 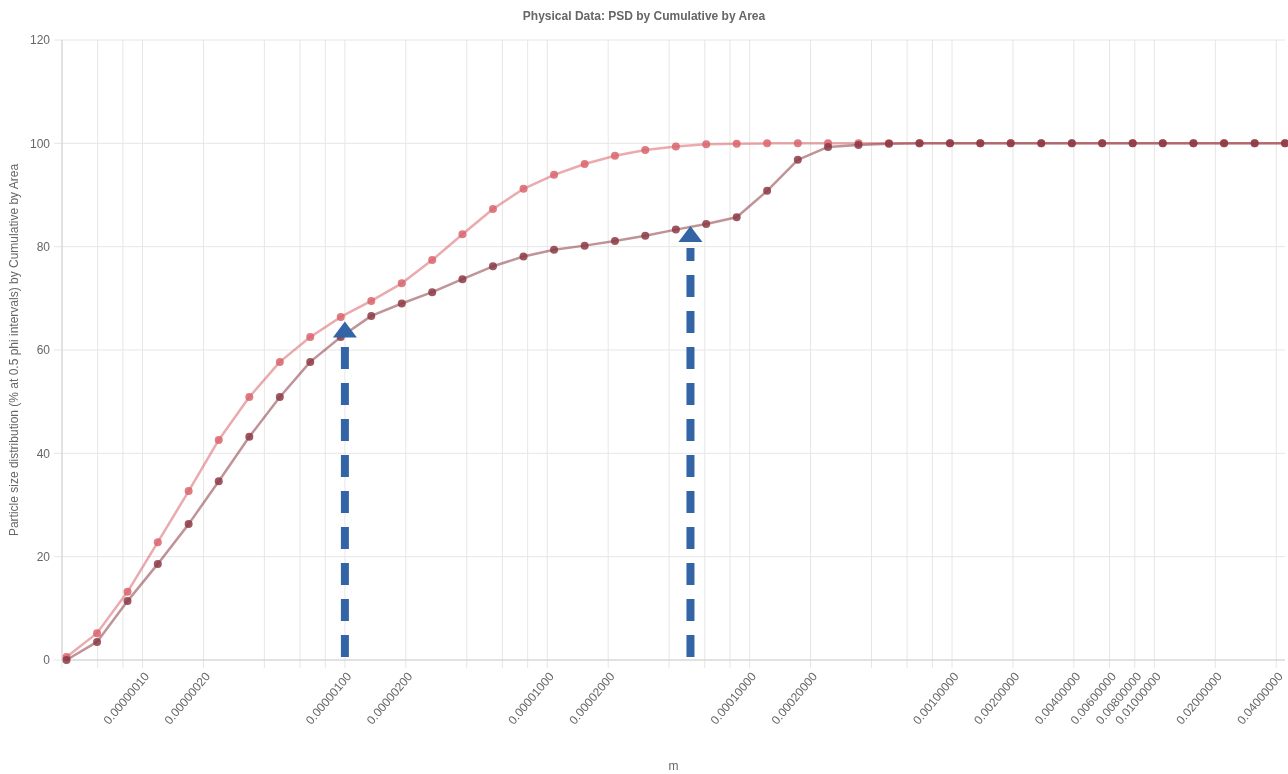 What do you see at coordinates (14, 350) in the screenshot?
I see `y-axis-title: Particle size distribution (% at 0.5 phi intervals) by Cumulative by Area` at bounding box center [14, 350].